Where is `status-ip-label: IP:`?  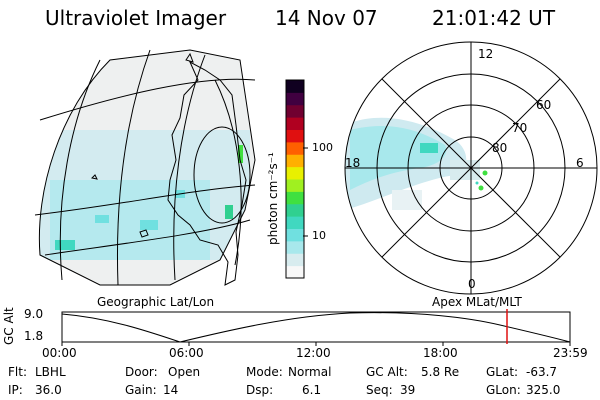 status-ip-label: IP: is located at coordinates (15, 390).